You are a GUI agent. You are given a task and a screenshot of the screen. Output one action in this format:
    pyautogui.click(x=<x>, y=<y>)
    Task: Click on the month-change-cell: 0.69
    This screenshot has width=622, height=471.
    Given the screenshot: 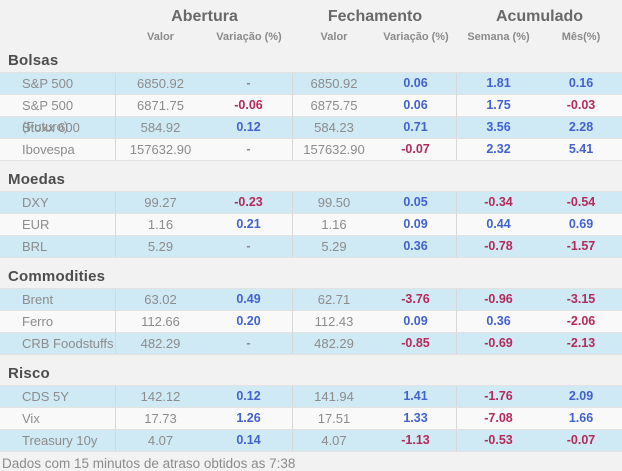 What is the action you would take?
    pyautogui.click(x=581, y=224)
    